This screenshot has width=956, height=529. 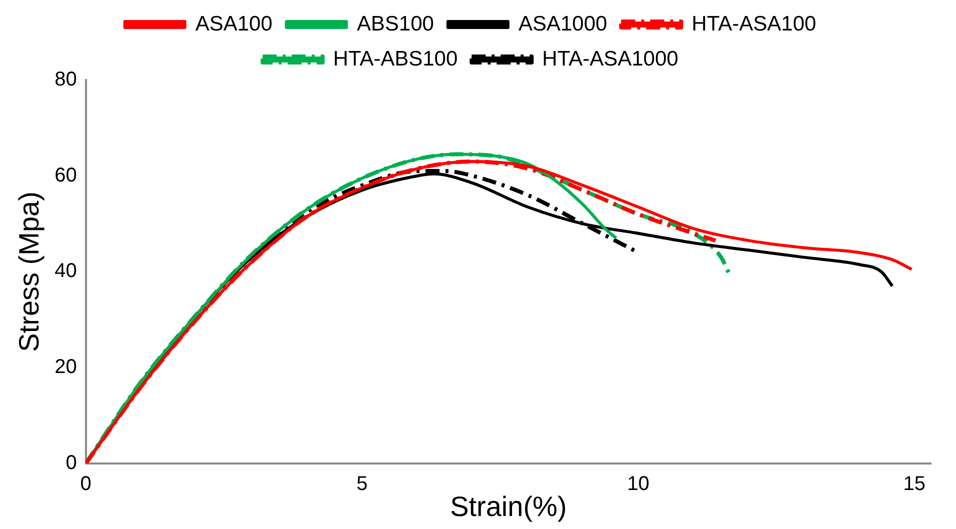 What do you see at coordinates (395, 24) in the screenshot?
I see `legend-label: ABS100` at bounding box center [395, 24].